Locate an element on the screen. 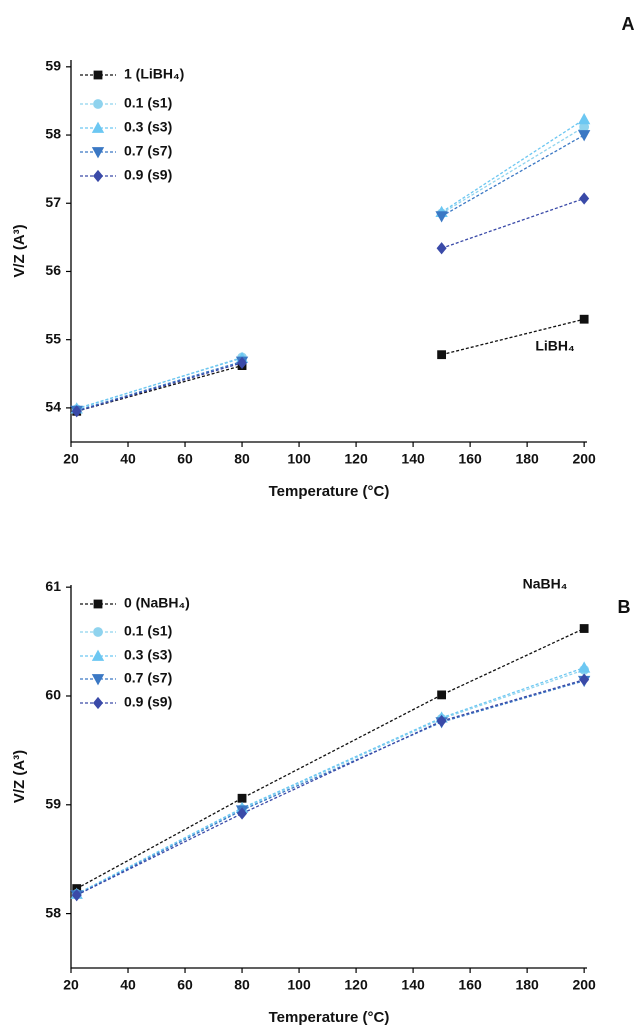  y-tick-label: 55 is located at coordinates (53, 338).